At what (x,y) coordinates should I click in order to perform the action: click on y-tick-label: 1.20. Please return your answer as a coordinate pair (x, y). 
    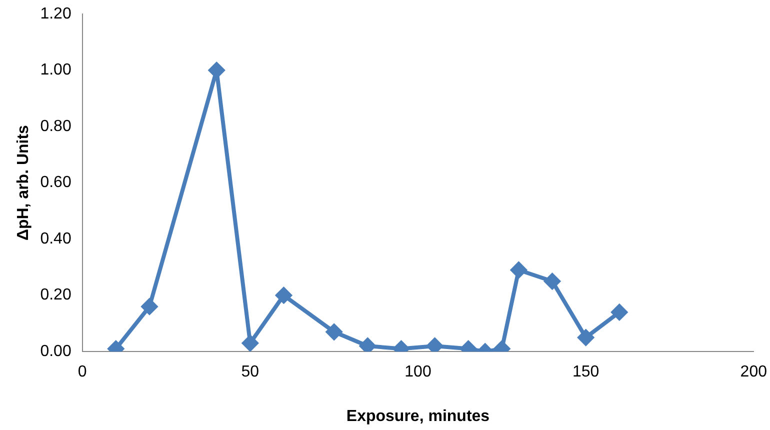
    Looking at the image, I should click on (56, 13).